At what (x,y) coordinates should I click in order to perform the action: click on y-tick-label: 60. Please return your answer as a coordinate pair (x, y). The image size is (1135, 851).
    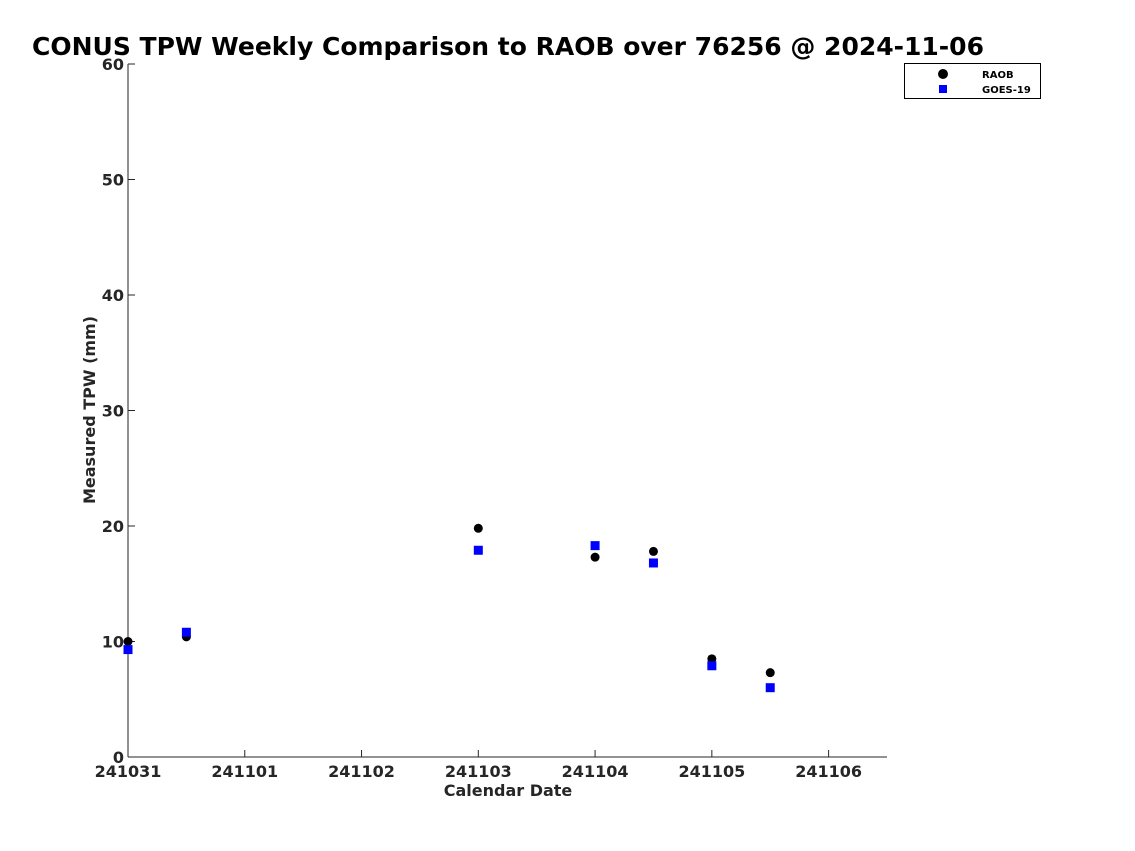
    Looking at the image, I should click on (113, 64).